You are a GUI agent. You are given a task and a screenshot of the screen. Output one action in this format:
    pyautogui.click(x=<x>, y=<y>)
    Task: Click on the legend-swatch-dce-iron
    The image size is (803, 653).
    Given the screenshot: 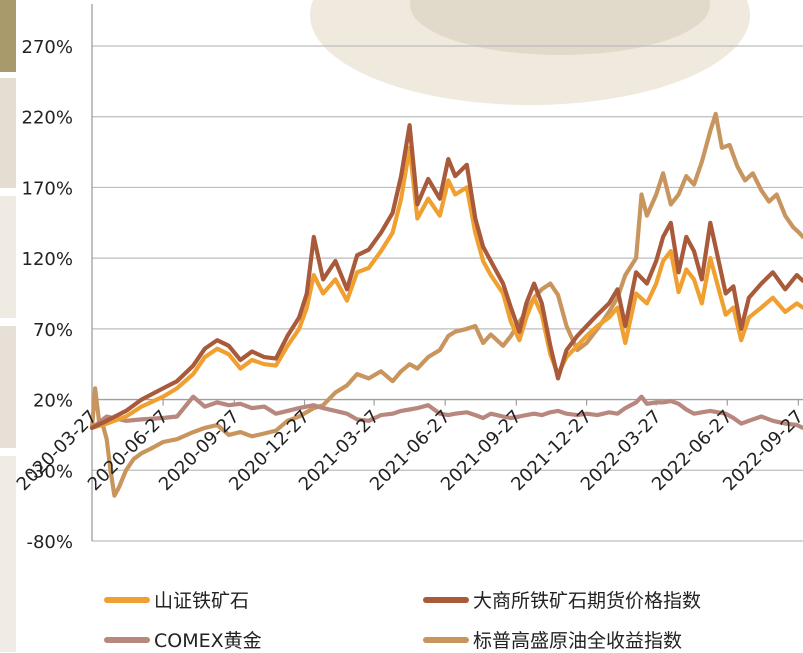 What is the action you would take?
    pyautogui.click(x=446, y=599)
    